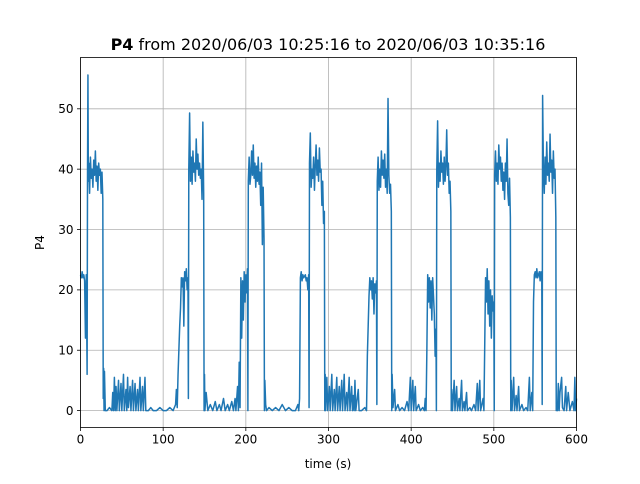 The width and height of the screenshot is (640, 484). I want to click on y-axis-label: P4, so click(40, 242).